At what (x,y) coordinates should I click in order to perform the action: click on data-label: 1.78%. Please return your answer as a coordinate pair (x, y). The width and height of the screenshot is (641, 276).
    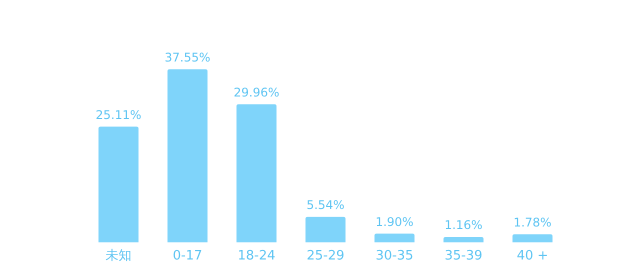
    Looking at the image, I should click on (532, 222).